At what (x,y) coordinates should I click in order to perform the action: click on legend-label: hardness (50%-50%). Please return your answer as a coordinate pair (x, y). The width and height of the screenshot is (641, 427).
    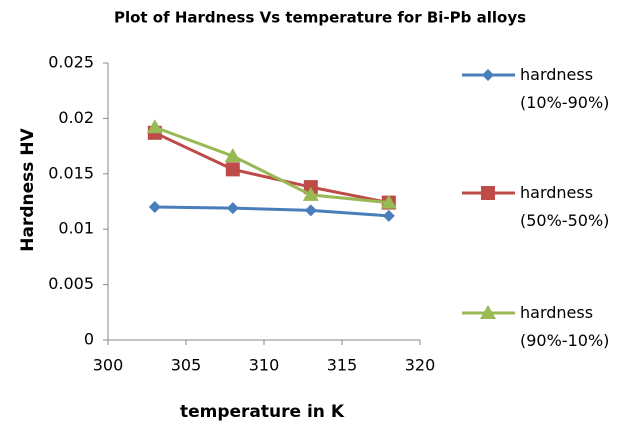
    Looking at the image, I should click on (565, 206).